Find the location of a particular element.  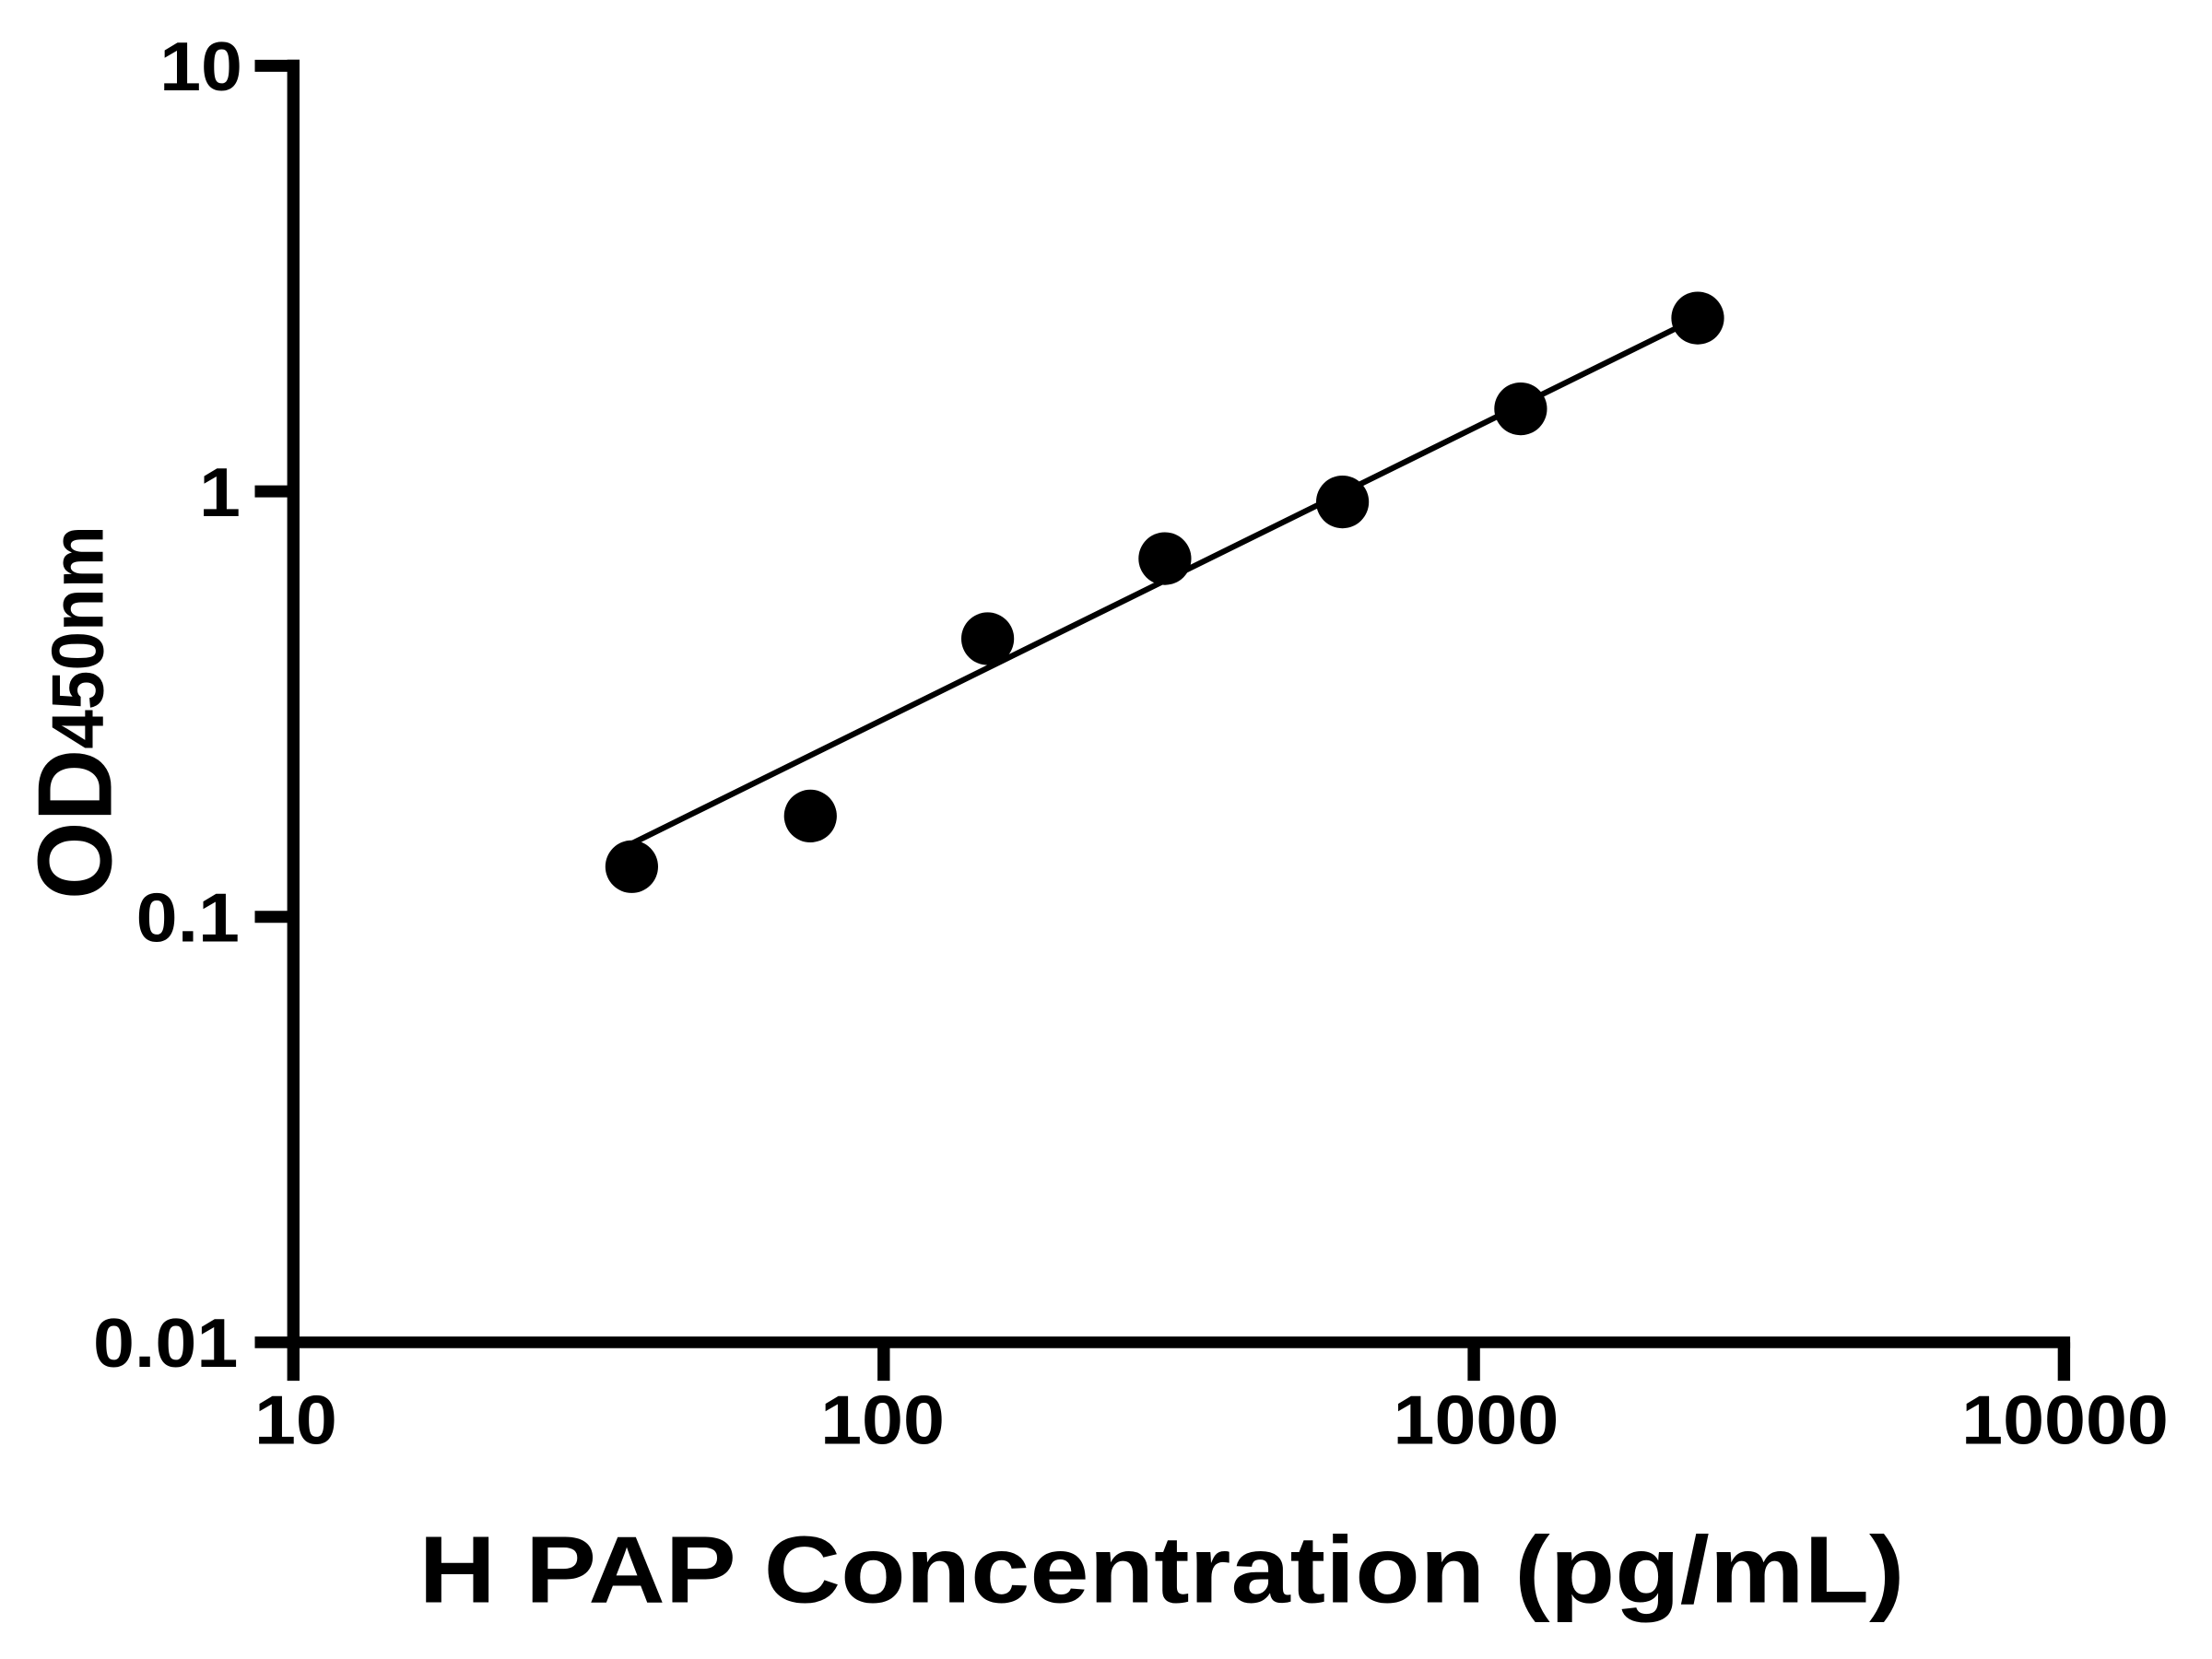

svg-text: 0.01 is located at coordinates (165, 1343).